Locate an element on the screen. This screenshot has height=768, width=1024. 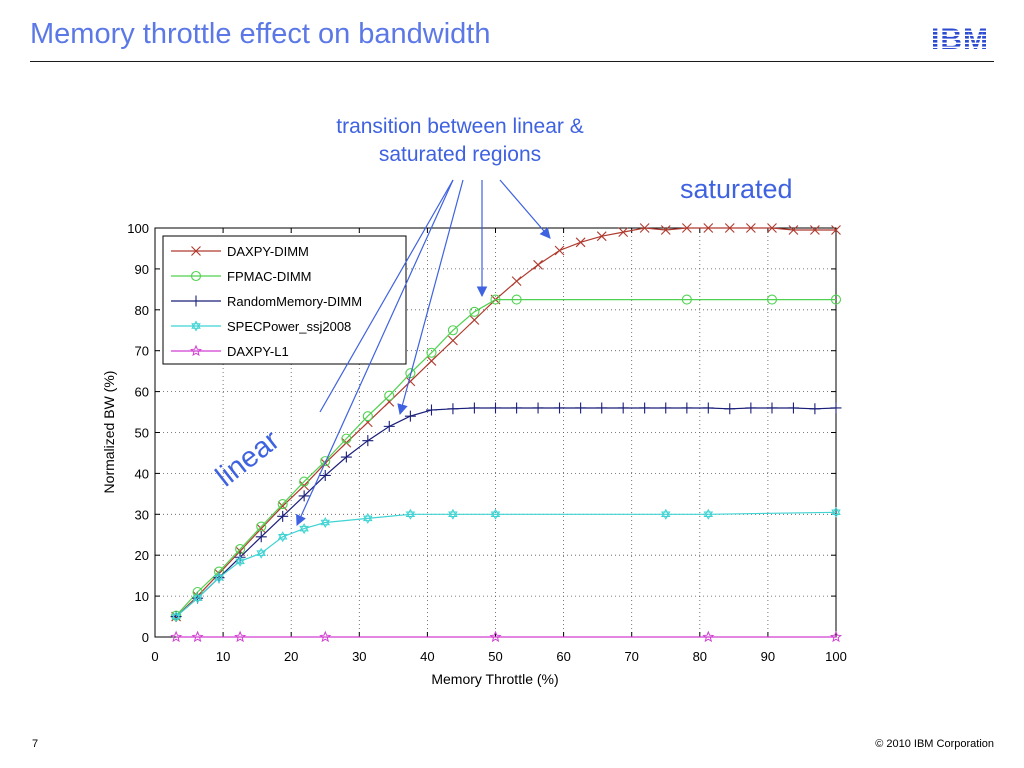
x-tick-label: 30 is located at coordinates (359, 656).